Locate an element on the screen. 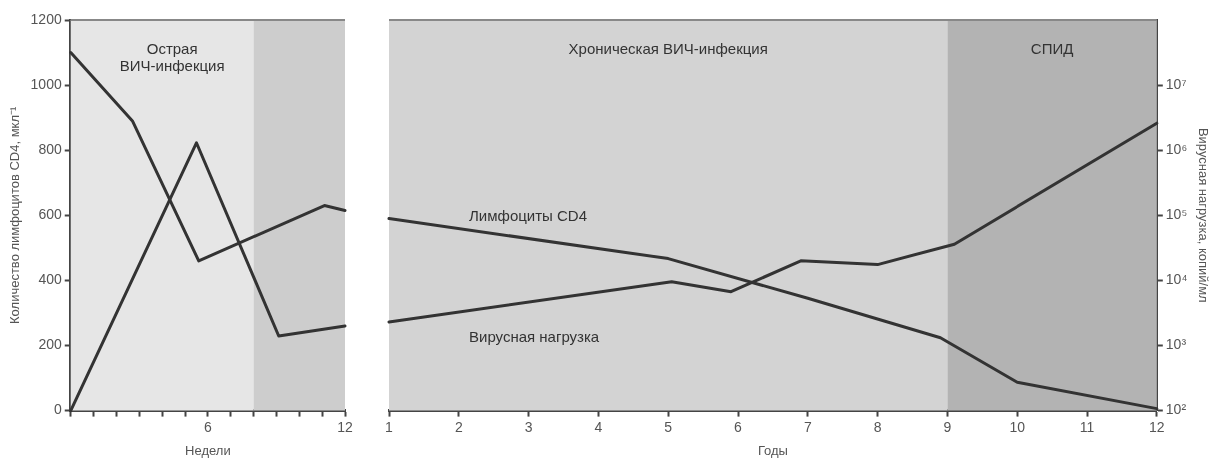  y2-tick-label: 10⁴ is located at coordinates (1176, 279).